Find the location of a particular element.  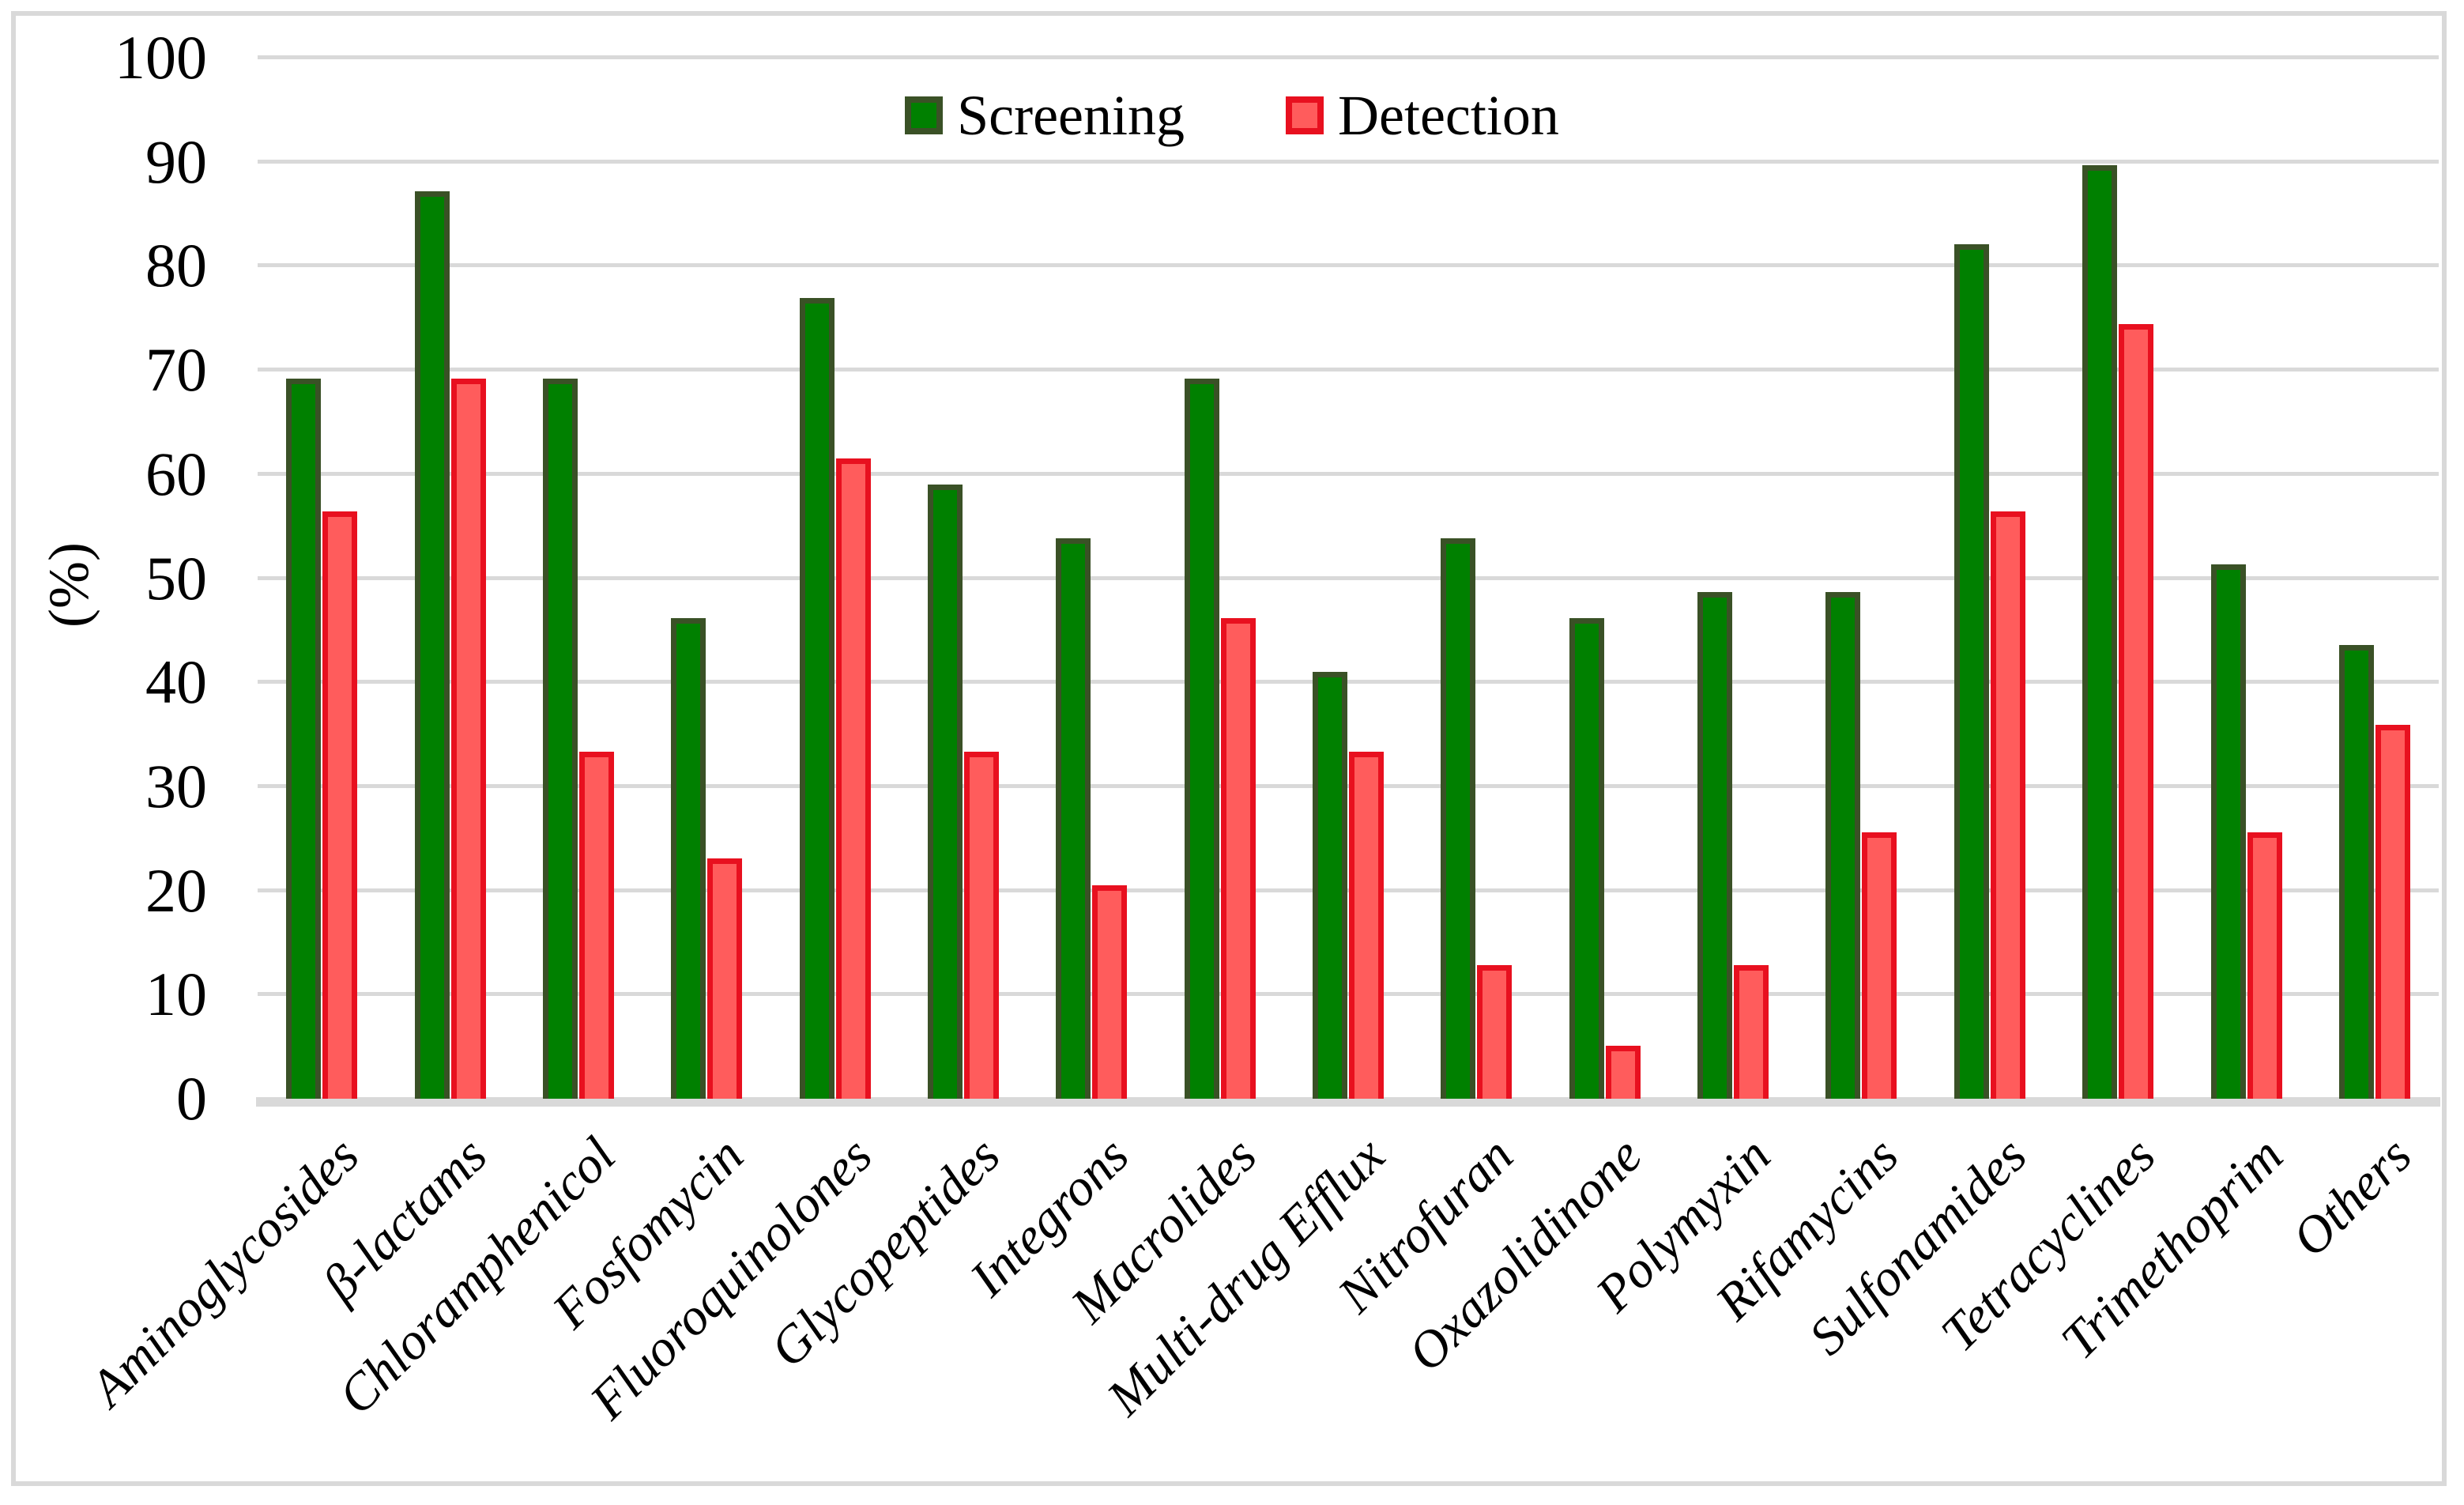

y-tick-label-80: 80 is located at coordinates (176, 265).